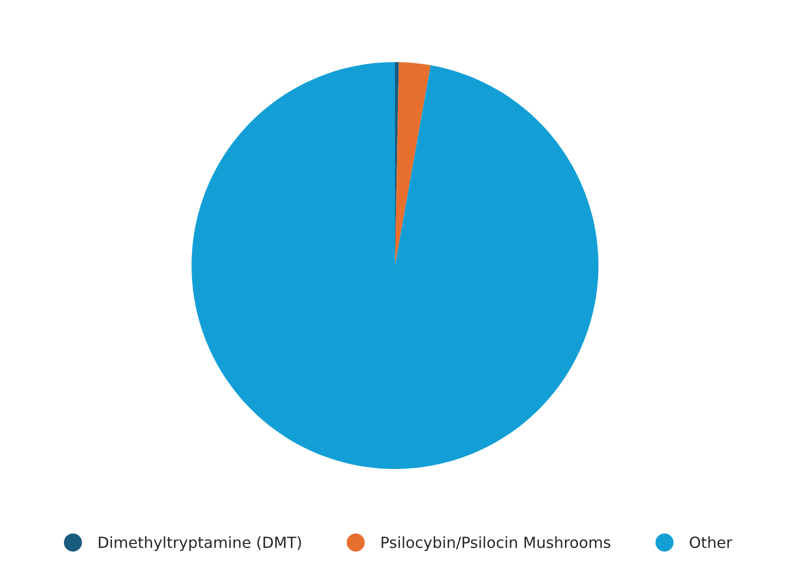  I want to click on legend-label: Other, so click(711, 542).